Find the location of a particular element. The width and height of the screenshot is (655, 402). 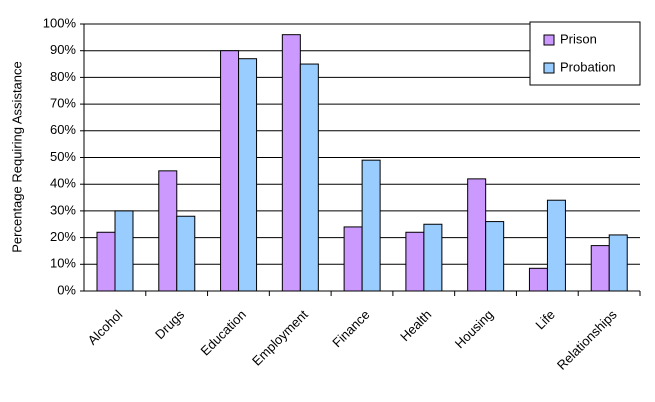

legend-label: Probation is located at coordinates (588, 66).